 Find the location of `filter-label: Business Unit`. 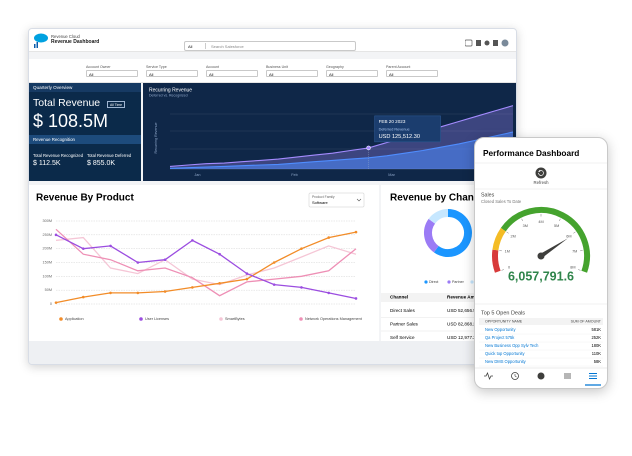

filter-label: Business Unit is located at coordinates (277, 67).